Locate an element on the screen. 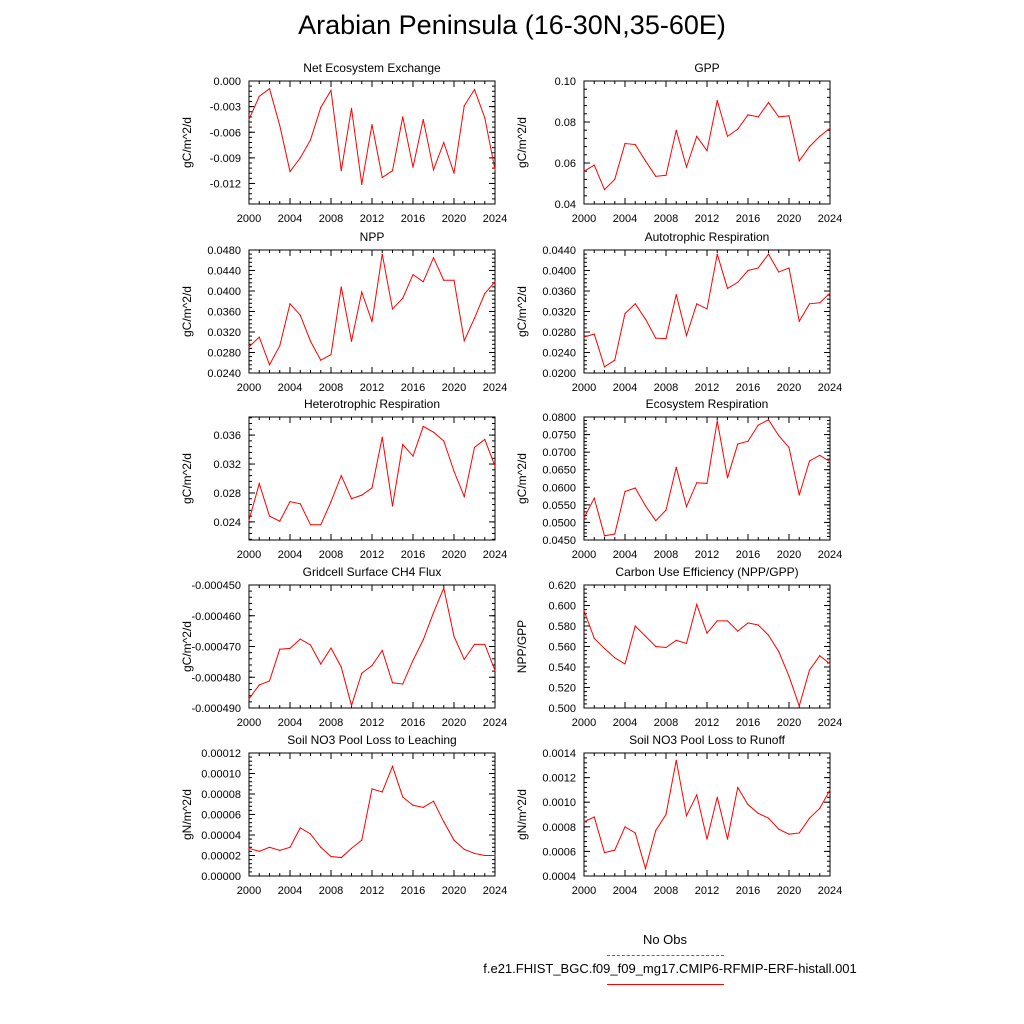 The width and height of the screenshot is (1024, 1024). y-tick-label: 0.0360 is located at coordinates (559, 292).